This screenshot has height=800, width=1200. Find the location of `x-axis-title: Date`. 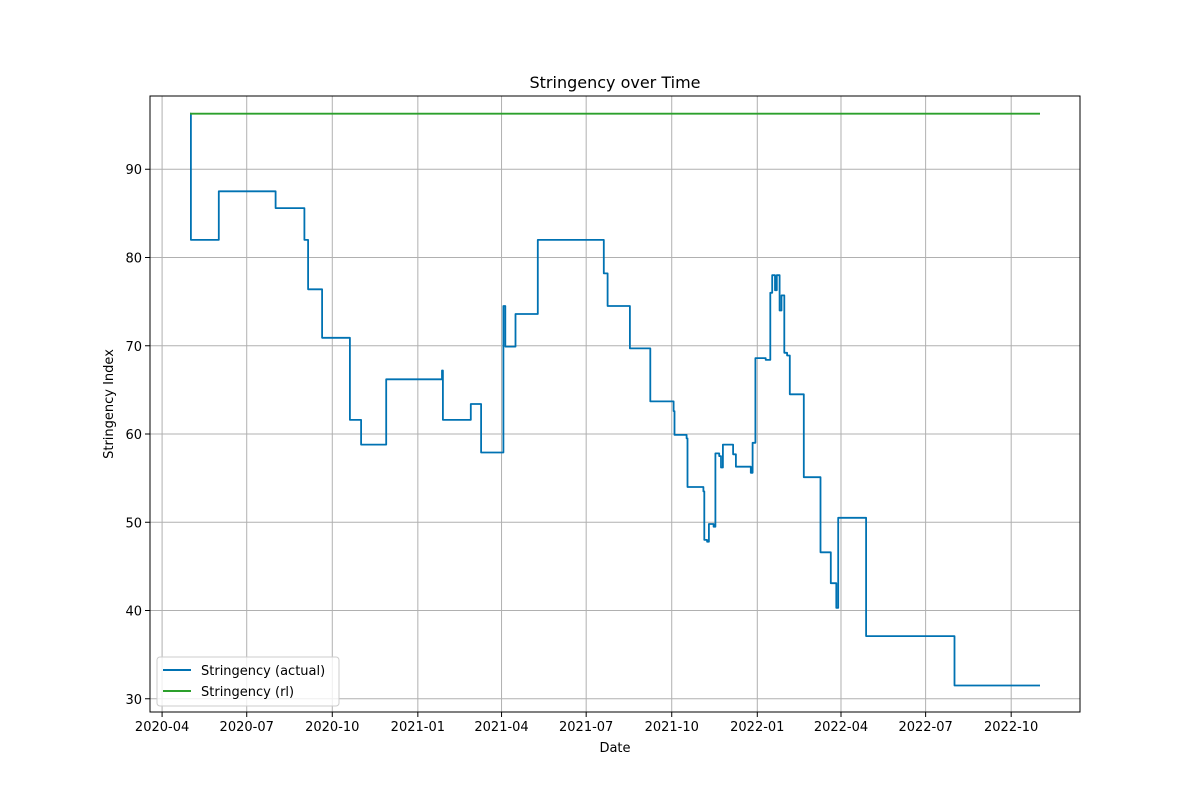

x-axis-title: Date is located at coordinates (614, 748).